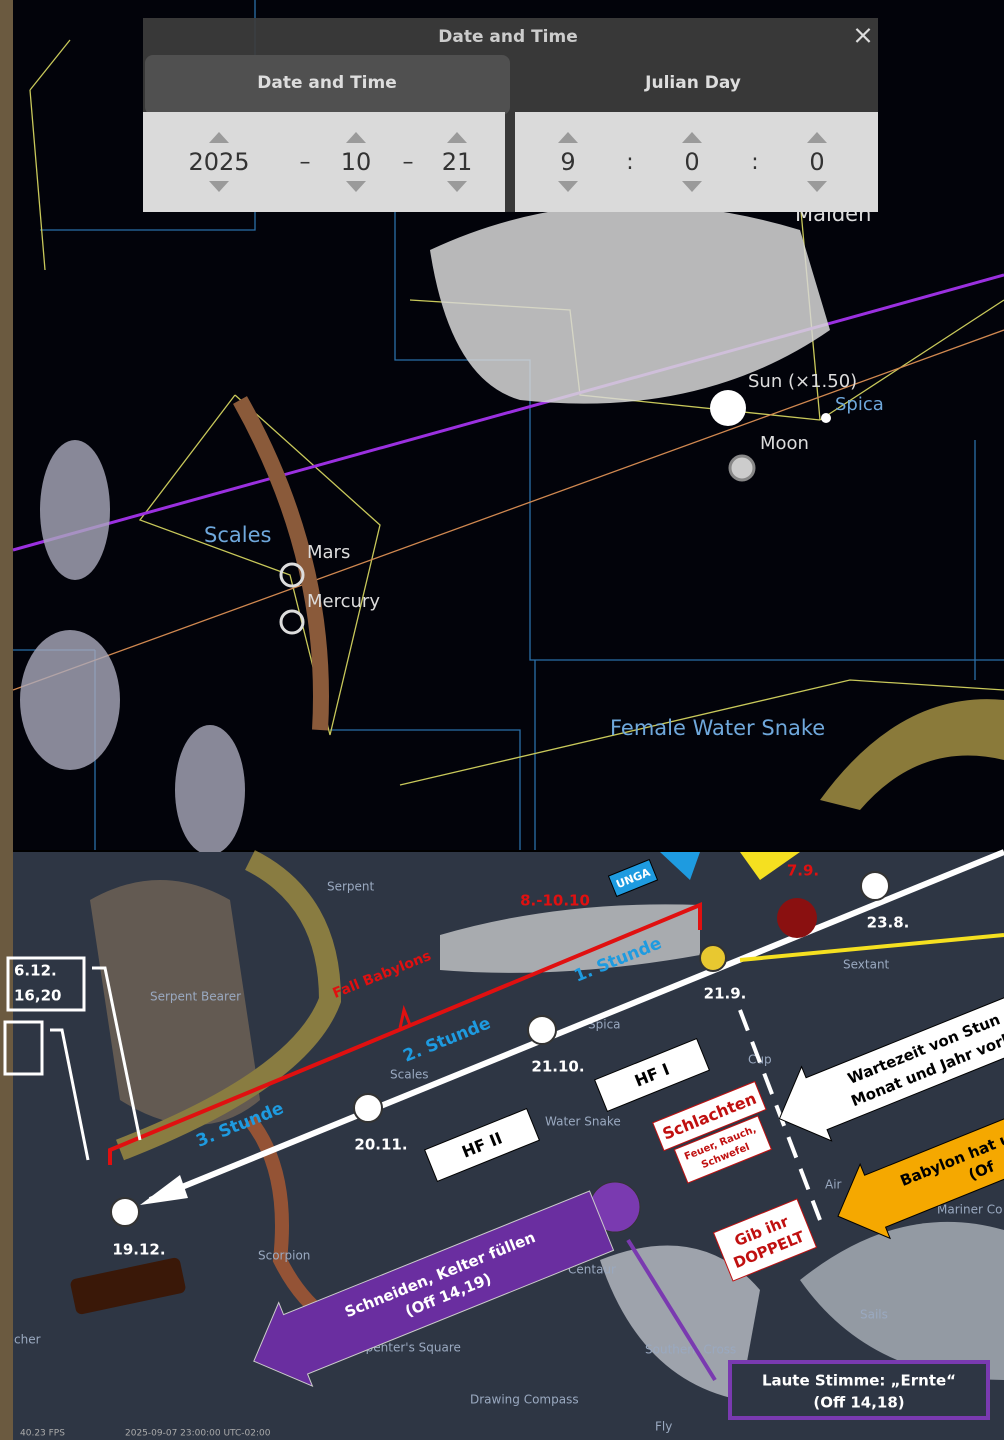 The image size is (1004, 1440). What do you see at coordinates (457, 162) in the screenshot?
I see `spin-value: 21` at bounding box center [457, 162].